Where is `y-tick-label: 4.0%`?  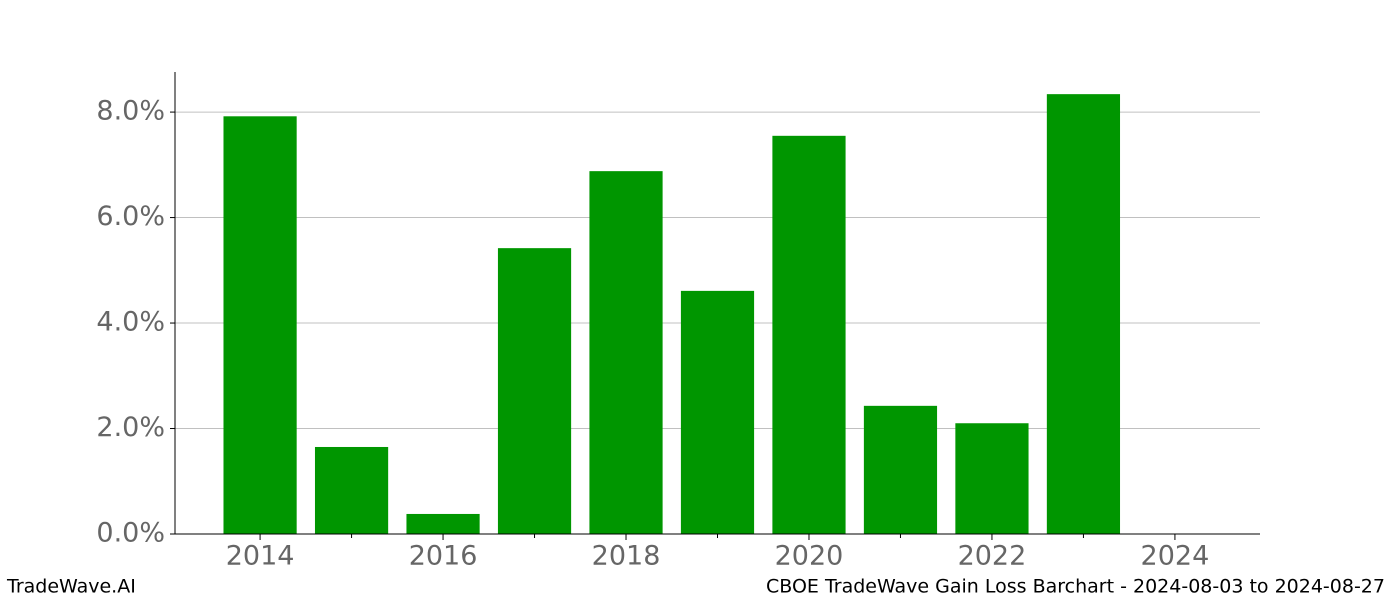
y-tick-label: 4.0% is located at coordinates (130, 322).